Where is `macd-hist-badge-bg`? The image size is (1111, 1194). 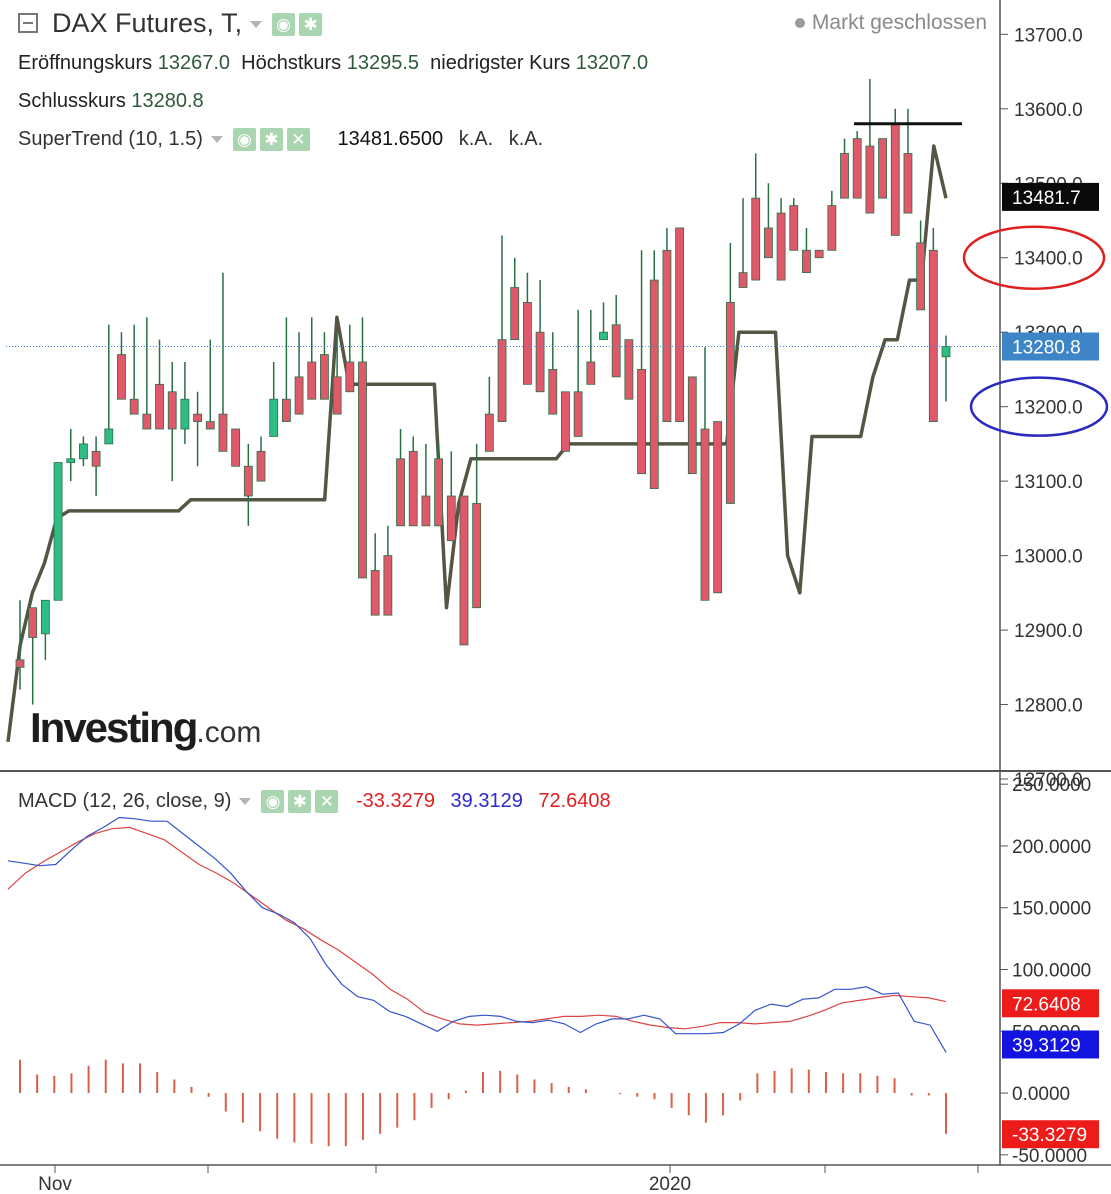 macd-hist-badge-bg is located at coordinates (1050, 1134).